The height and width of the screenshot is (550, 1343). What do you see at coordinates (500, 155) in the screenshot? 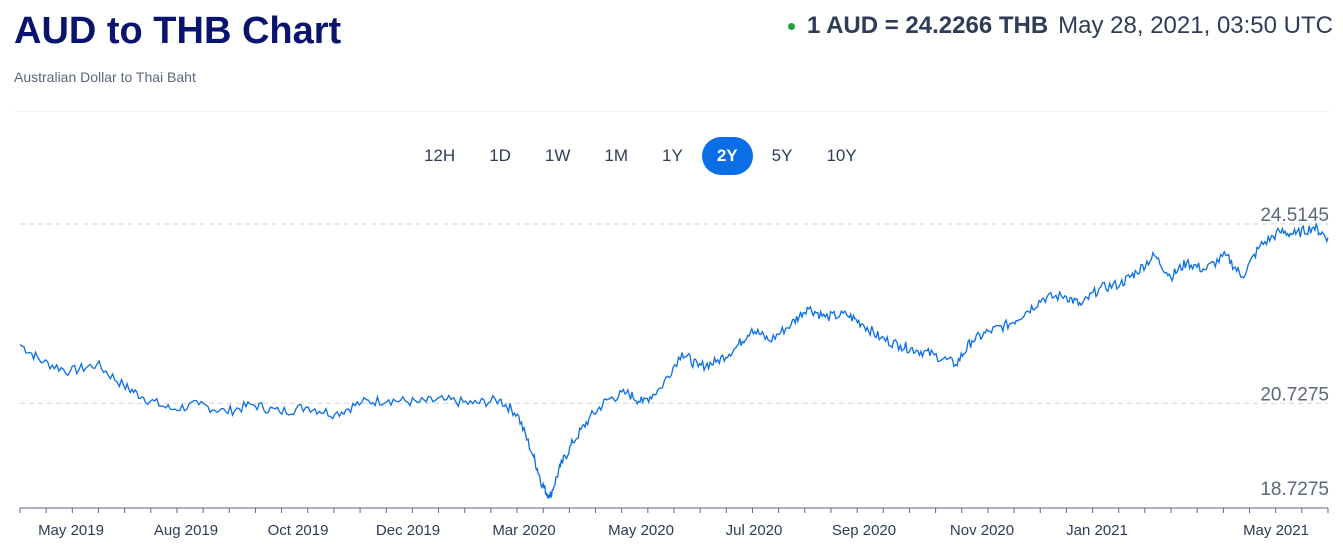
I see `tab-1d: 1D` at bounding box center [500, 155].